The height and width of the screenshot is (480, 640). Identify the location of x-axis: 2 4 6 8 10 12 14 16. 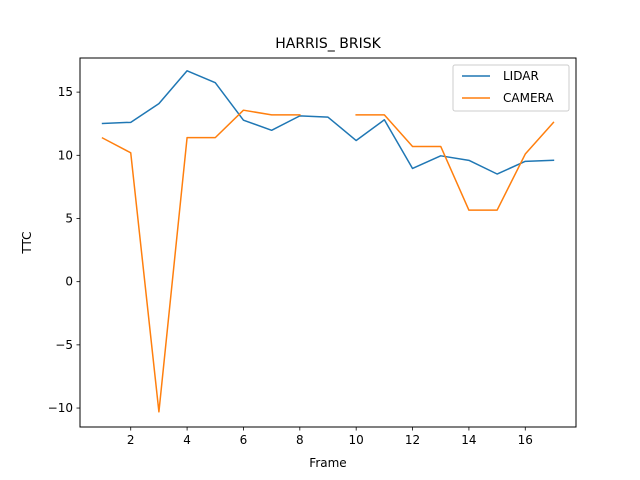
(330, 437).